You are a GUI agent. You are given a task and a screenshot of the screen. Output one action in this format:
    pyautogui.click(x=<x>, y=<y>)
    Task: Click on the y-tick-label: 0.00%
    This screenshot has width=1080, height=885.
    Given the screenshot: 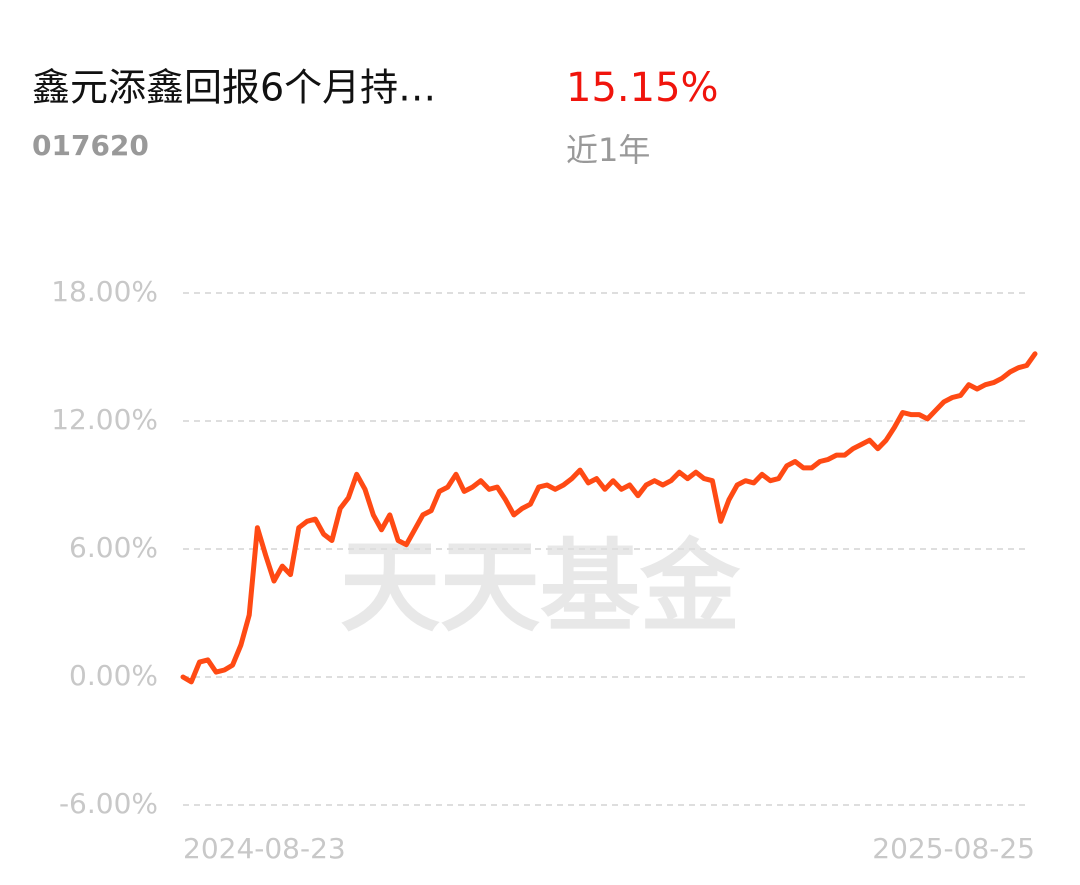 What is the action you would take?
    pyautogui.click(x=113, y=675)
    